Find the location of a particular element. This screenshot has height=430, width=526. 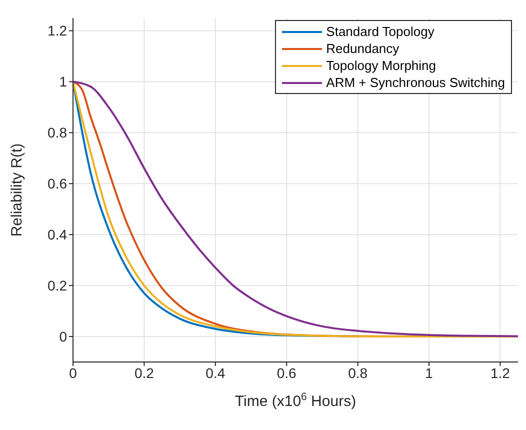

x-tick-label: 0.6 is located at coordinates (286, 372).